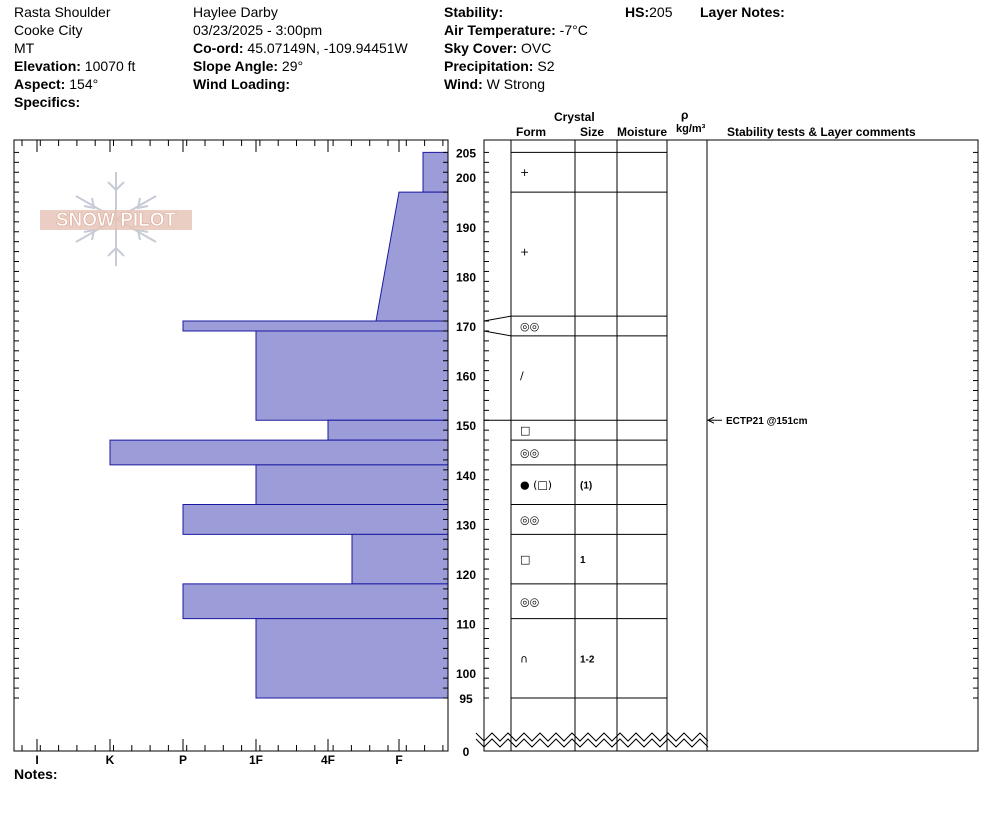 Image resolution: width=994 pixels, height=840 pixels. I want to click on wind-value: W Strong, so click(513, 84).